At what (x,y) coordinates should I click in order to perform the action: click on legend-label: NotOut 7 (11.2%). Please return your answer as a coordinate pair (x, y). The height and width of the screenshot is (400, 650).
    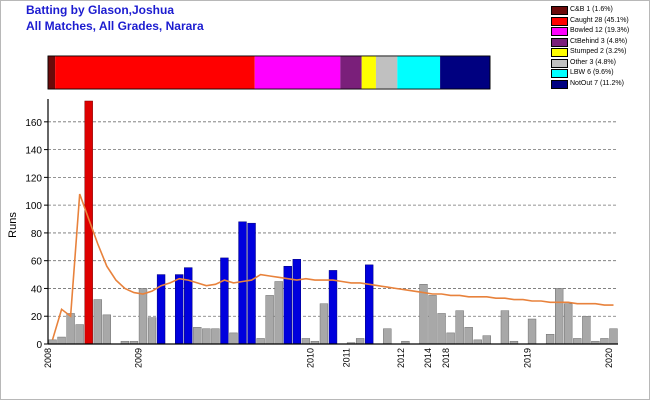
    Looking at the image, I should click on (597, 83).